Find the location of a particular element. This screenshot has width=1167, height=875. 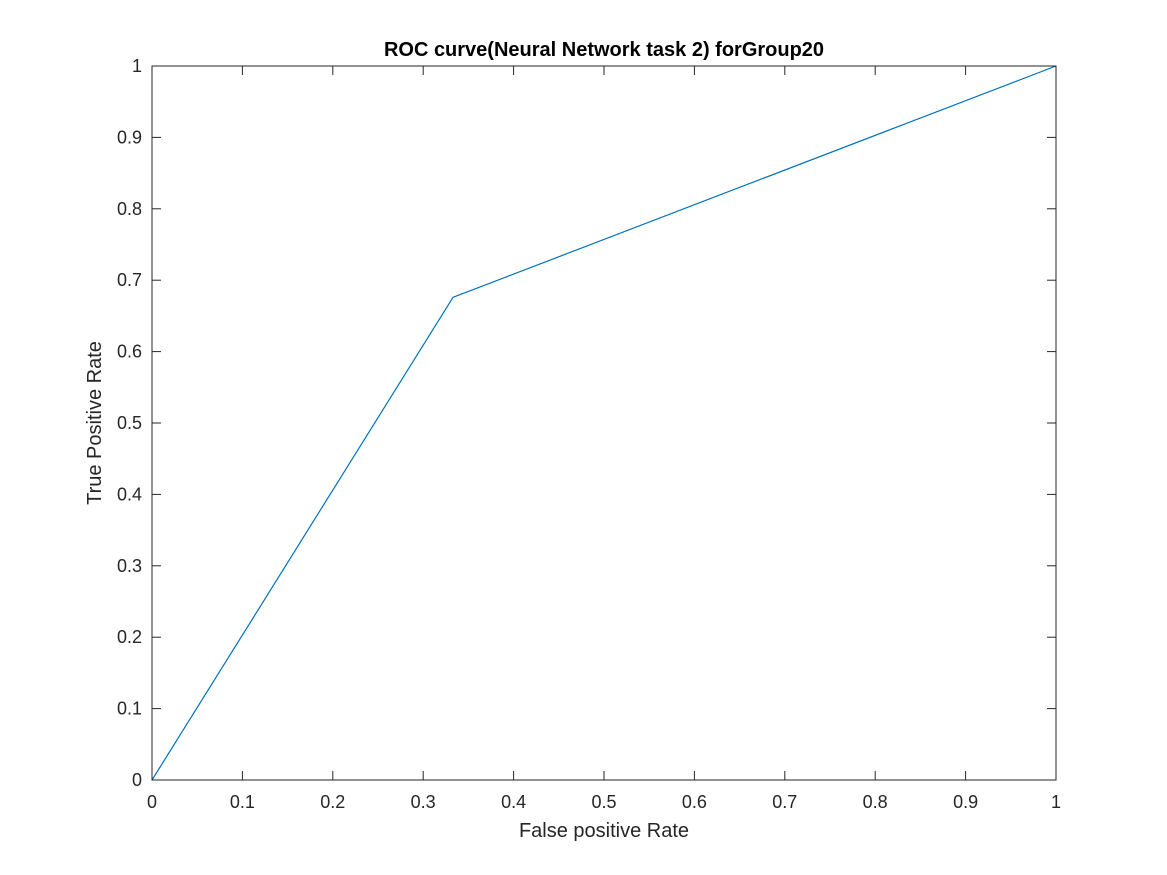

y-tick-label: 0.5 is located at coordinates (129, 423).